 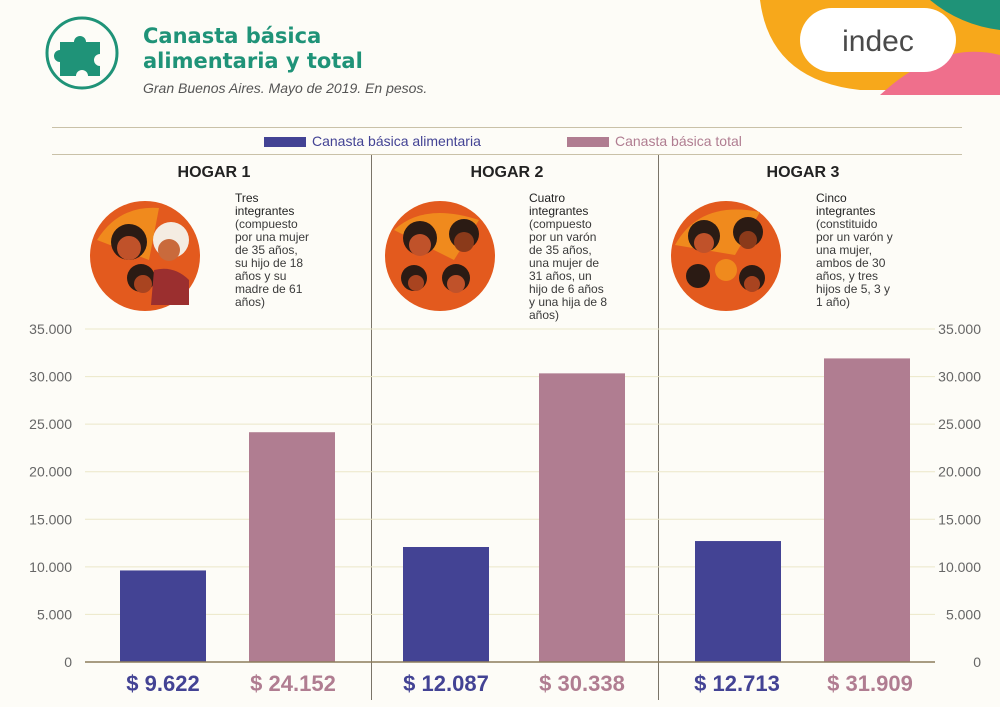 What do you see at coordinates (50, 472) in the screenshot?
I see `y-tick-label-left: 20.000` at bounding box center [50, 472].